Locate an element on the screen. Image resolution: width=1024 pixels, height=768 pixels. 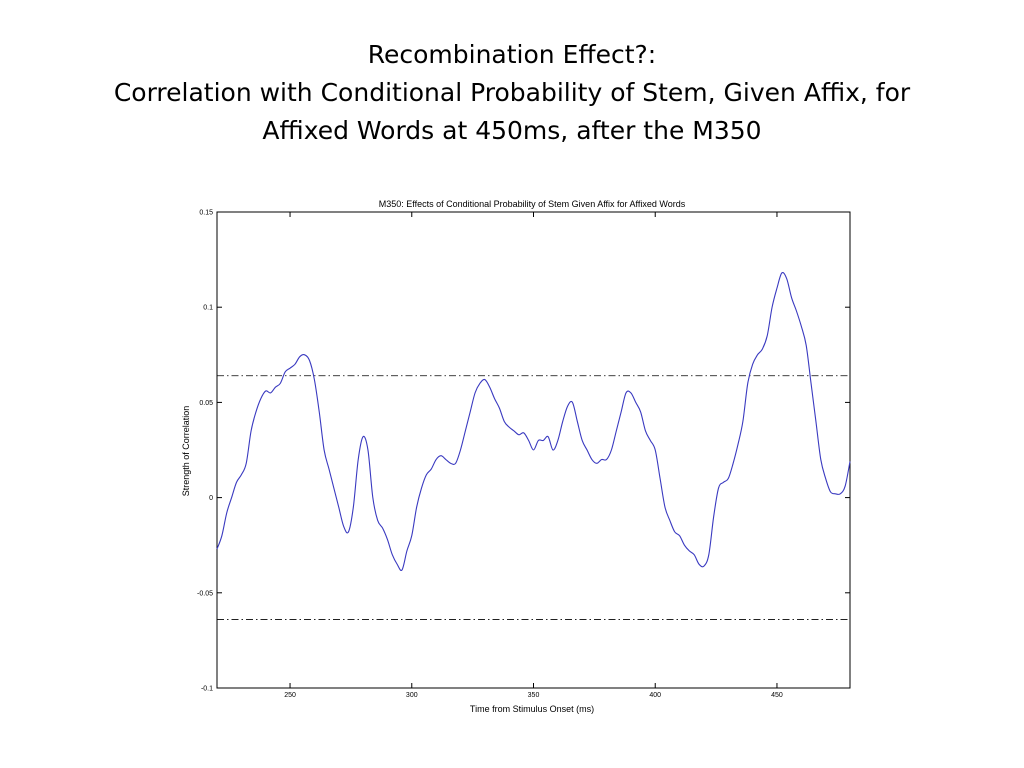
y-tick-label: 0.1 is located at coordinates (208, 308).